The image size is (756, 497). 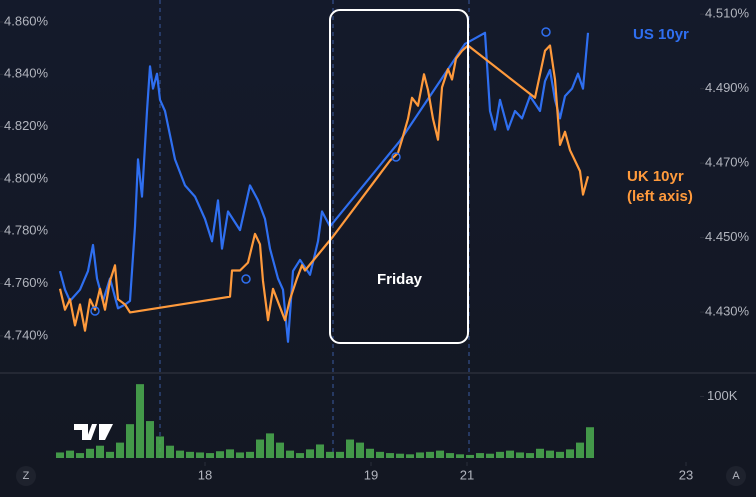 I want to click on axis-note: (left axis), so click(x=660, y=196).